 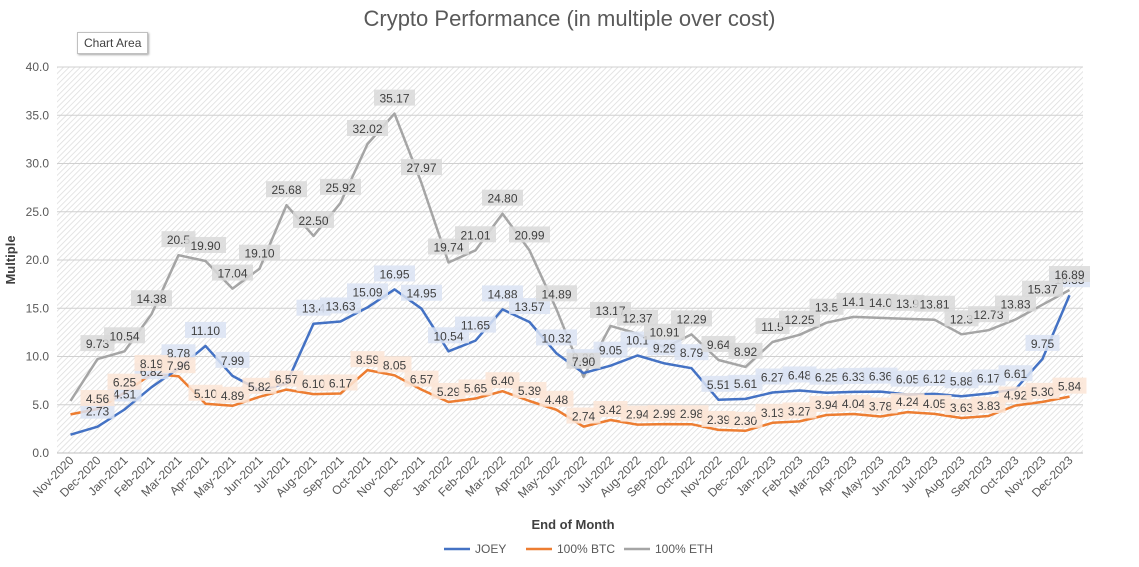 I want to click on data-label-text: 8.78, so click(x=179, y=353).